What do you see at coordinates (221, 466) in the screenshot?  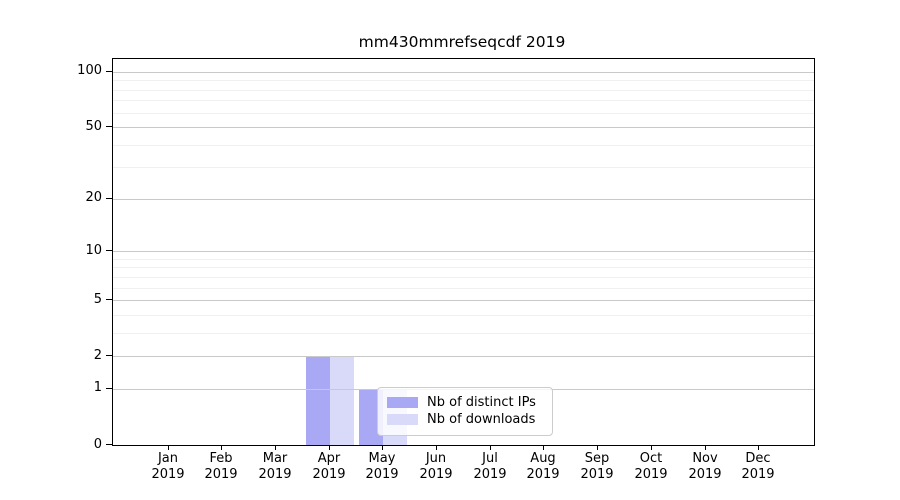 I see `x-tick-label-feb: Feb 2019` at bounding box center [221, 466].